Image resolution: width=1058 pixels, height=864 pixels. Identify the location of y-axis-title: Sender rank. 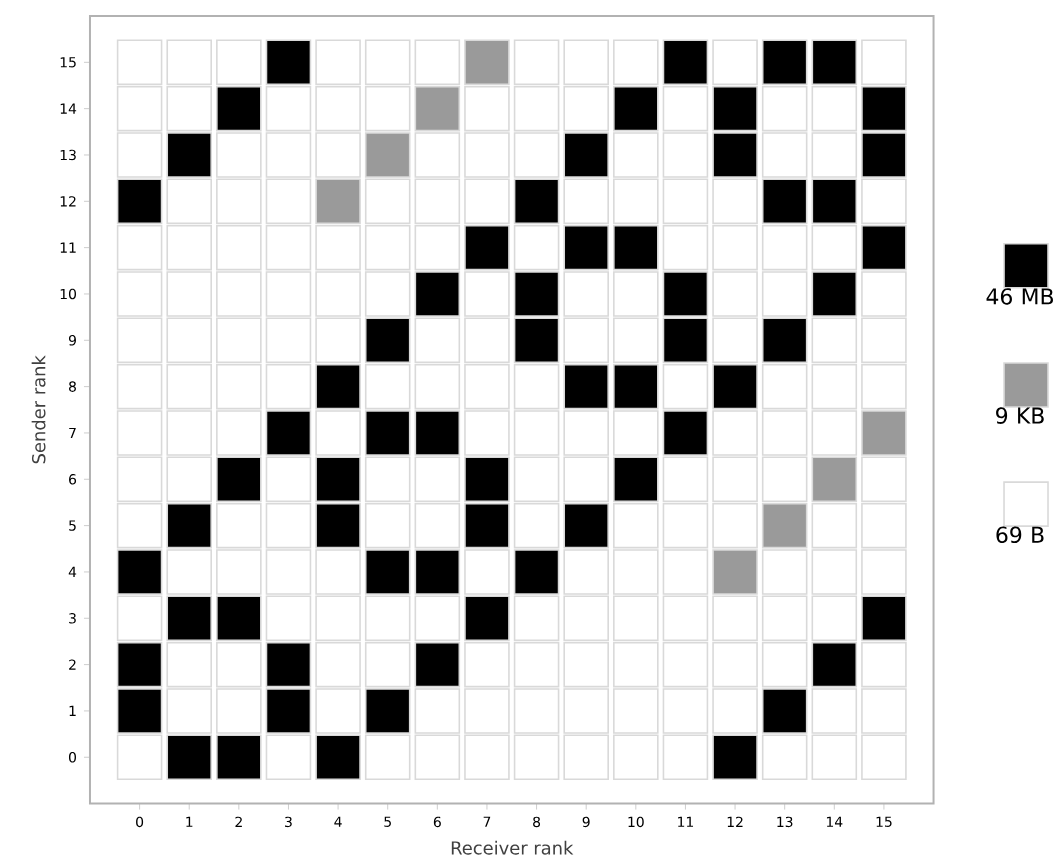
(38, 409).